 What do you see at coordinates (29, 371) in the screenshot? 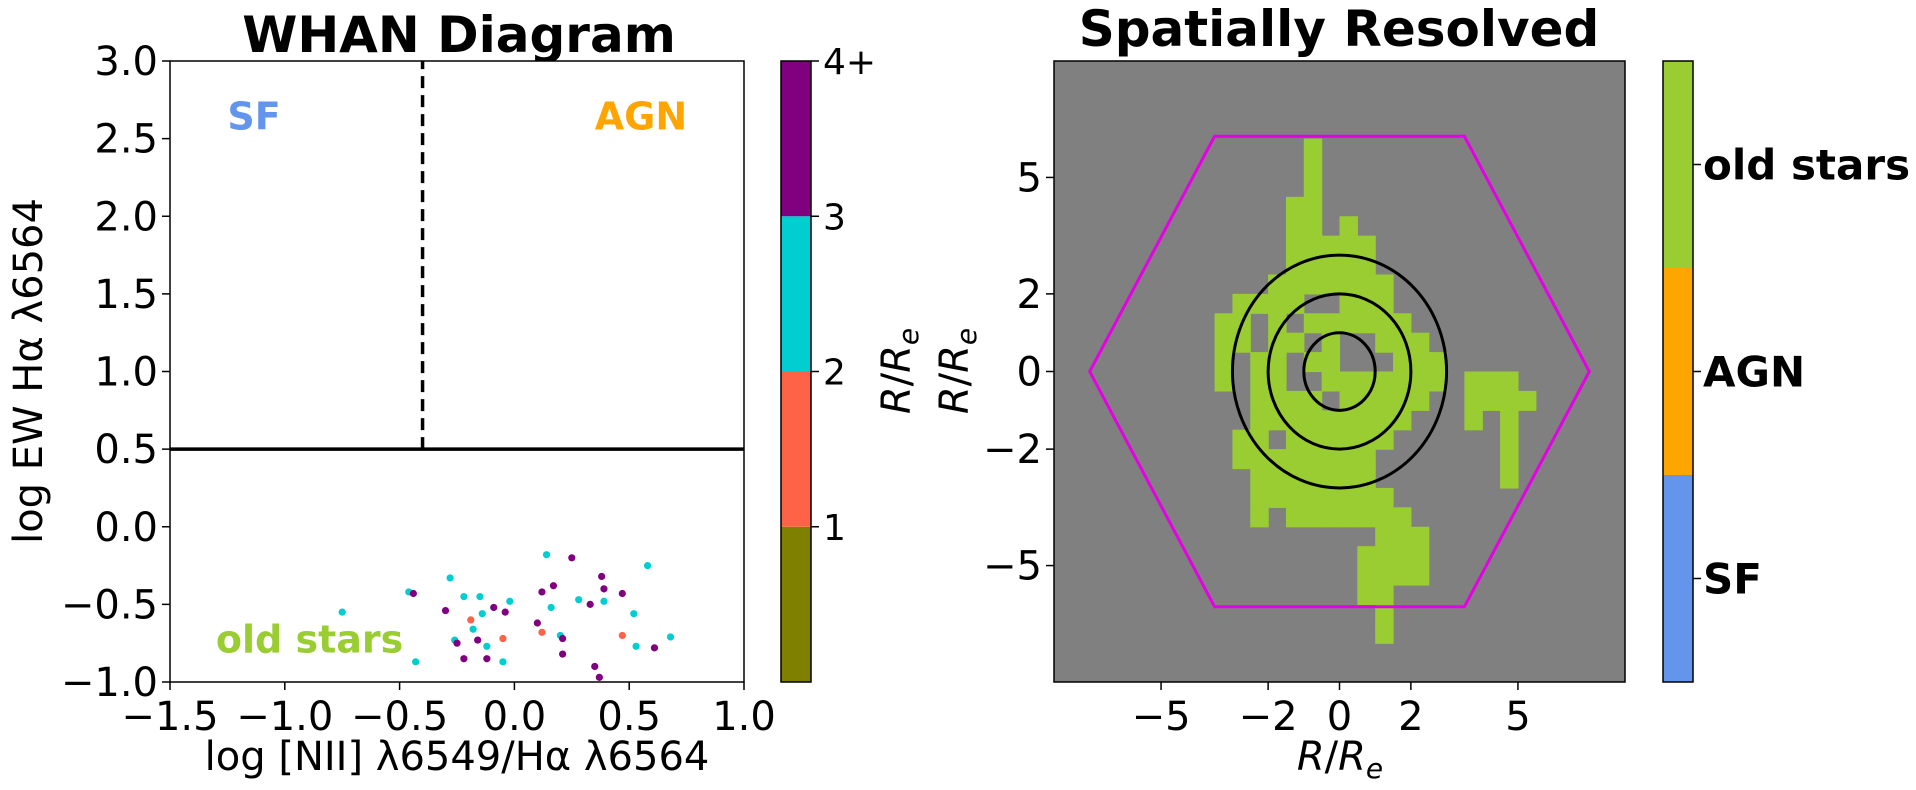
I see `whan-y-label: log EW Hα λ6564` at bounding box center [29, 371].